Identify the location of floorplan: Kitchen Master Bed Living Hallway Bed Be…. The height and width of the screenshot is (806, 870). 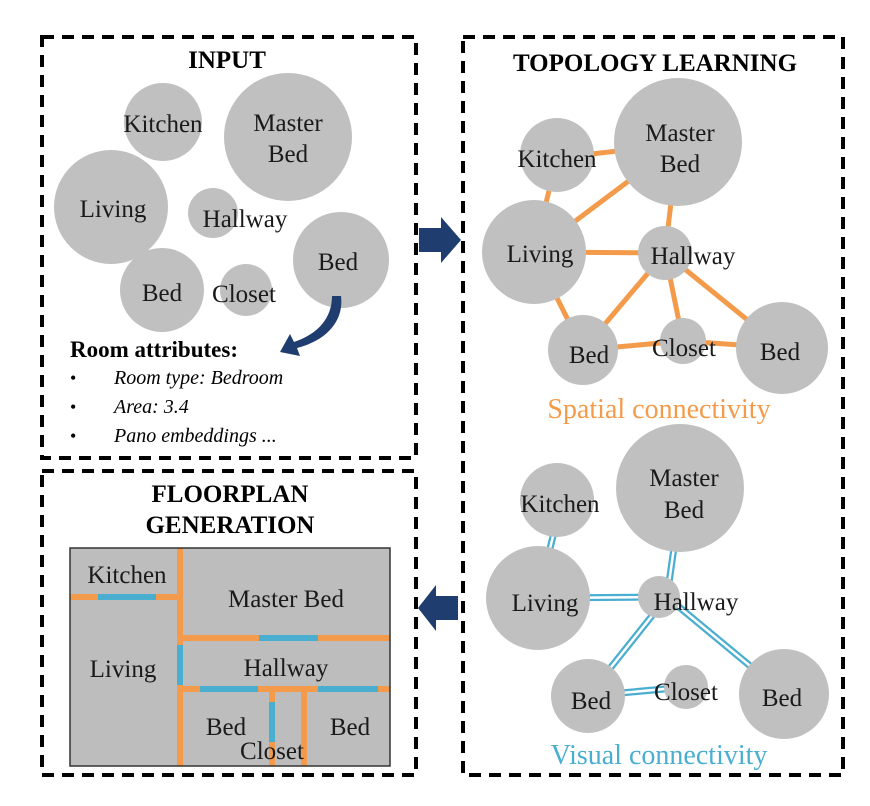
(230, 657).